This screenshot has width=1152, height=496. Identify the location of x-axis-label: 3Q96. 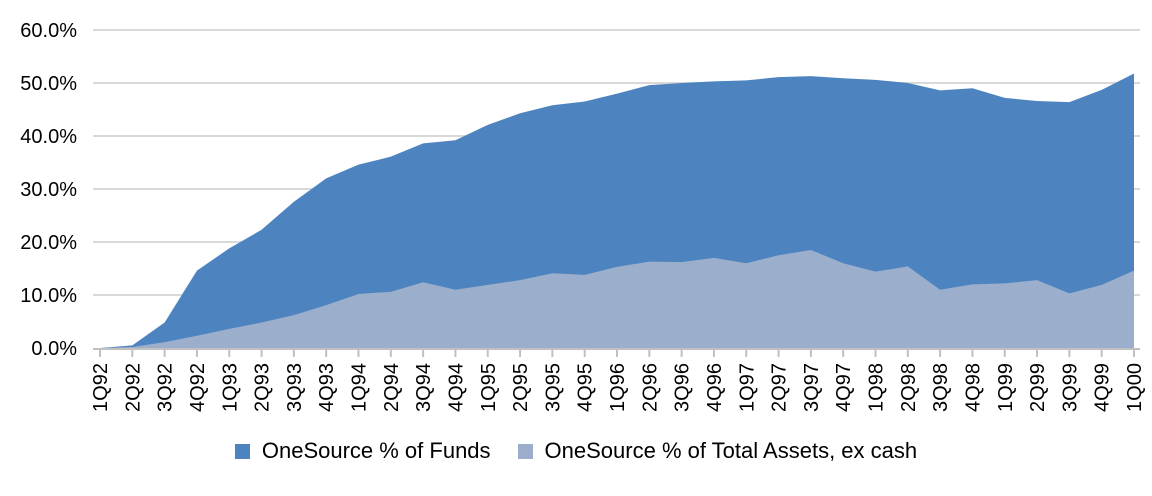
(683, 387).